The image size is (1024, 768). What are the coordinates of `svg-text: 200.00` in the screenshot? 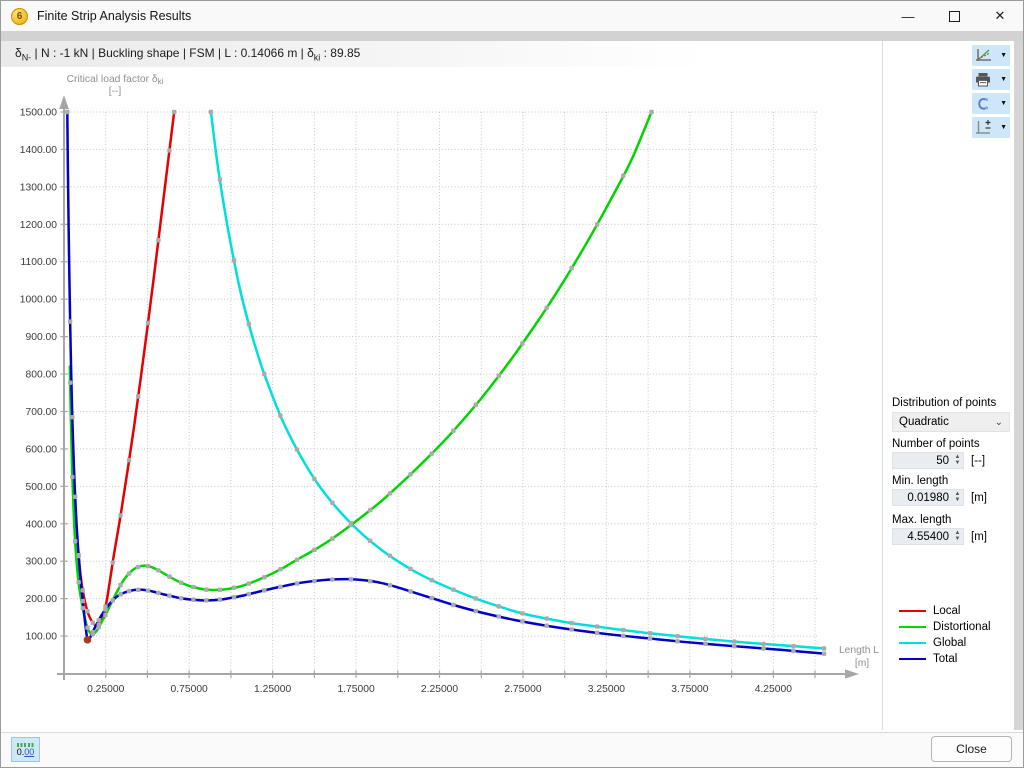 It's located at (42, 599).